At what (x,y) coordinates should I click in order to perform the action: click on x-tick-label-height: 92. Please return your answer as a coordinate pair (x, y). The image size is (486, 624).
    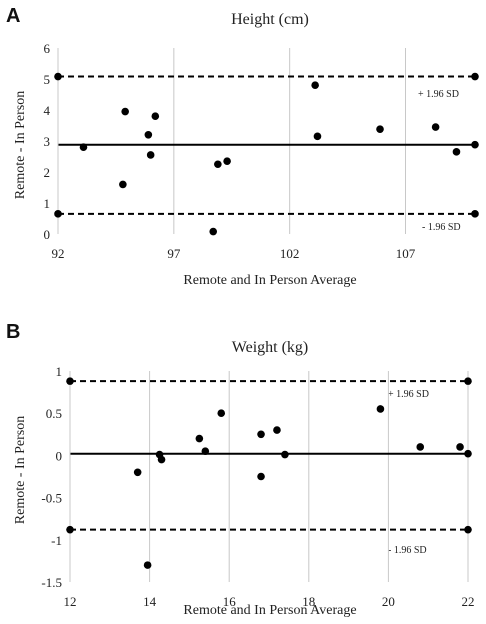
    Looking at the image, I should click on (58, 253).